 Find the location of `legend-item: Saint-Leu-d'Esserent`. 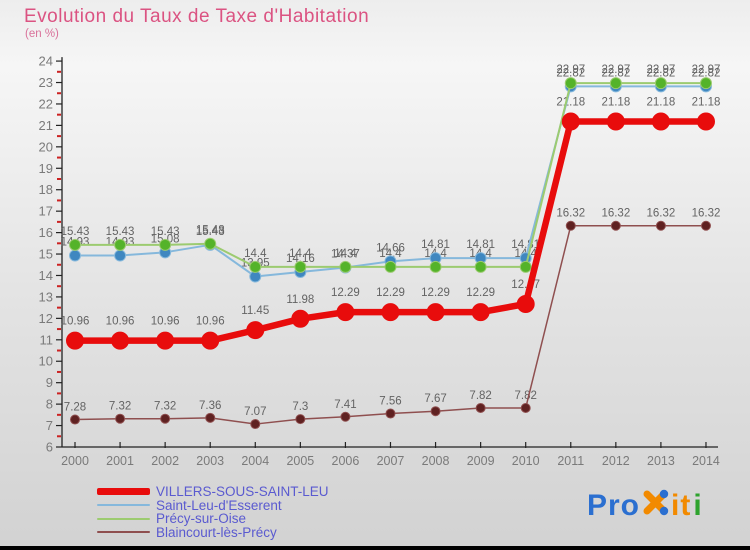

legend-item: Saint-Leu-d'Esserent is located at coordinates (213, 505).